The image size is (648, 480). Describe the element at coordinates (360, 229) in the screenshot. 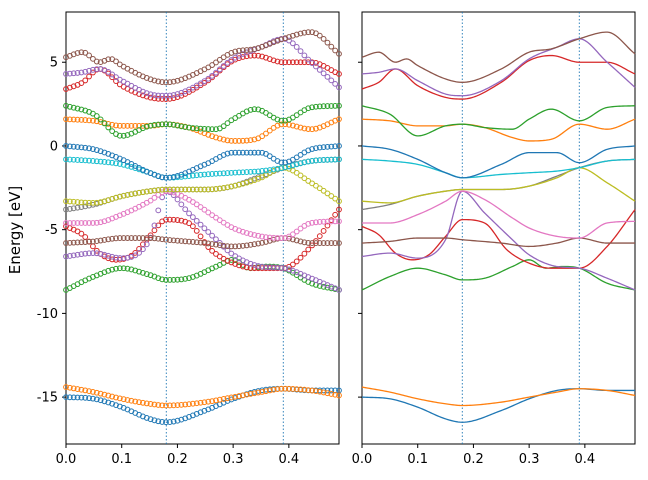

I see `right-y-ticks` at that location.